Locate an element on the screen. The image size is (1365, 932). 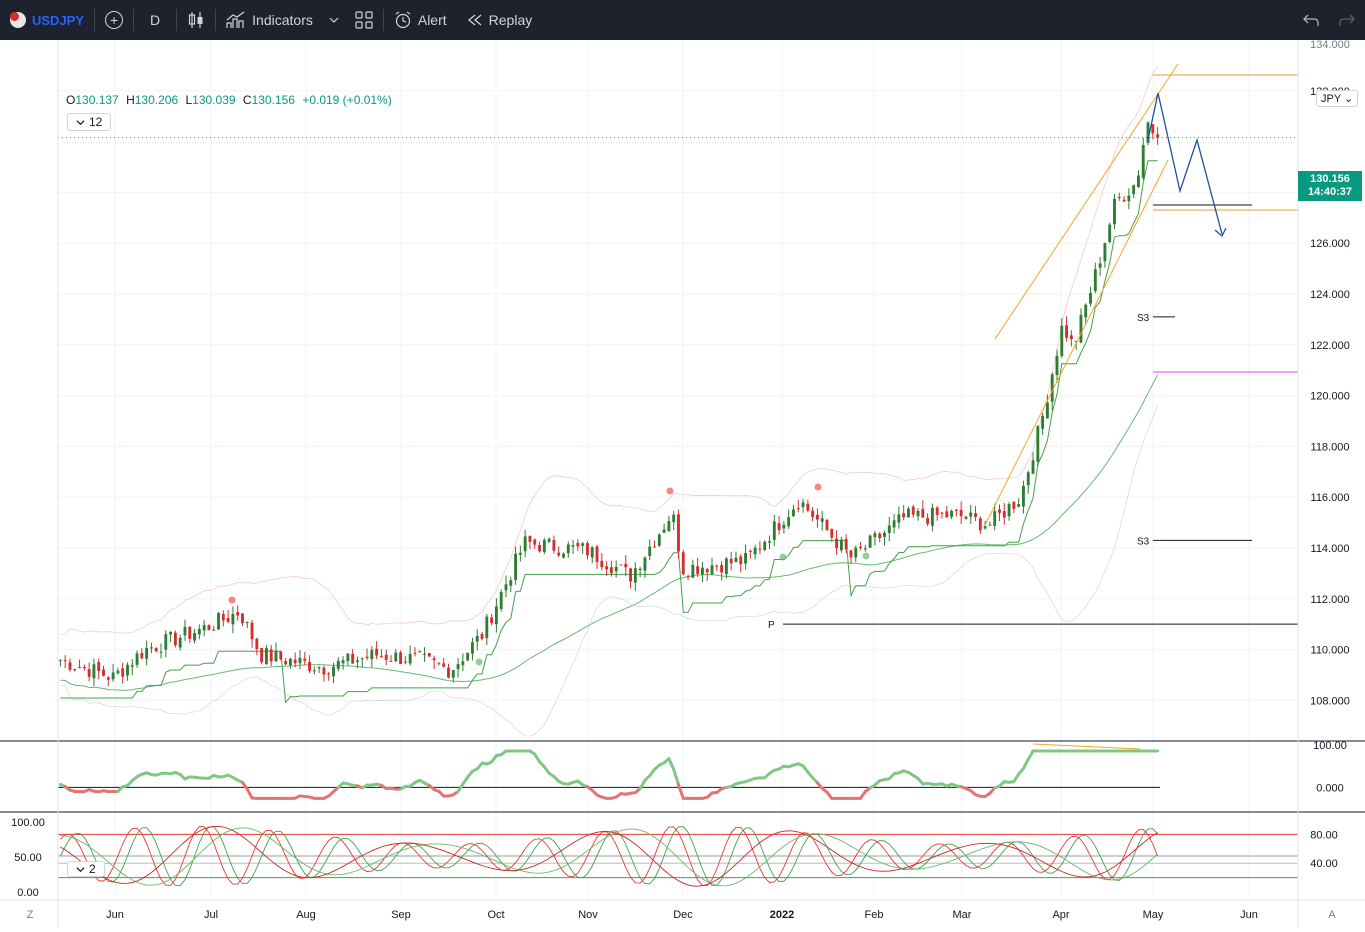
replay-button: Replay is located at coordinates (500, 20).